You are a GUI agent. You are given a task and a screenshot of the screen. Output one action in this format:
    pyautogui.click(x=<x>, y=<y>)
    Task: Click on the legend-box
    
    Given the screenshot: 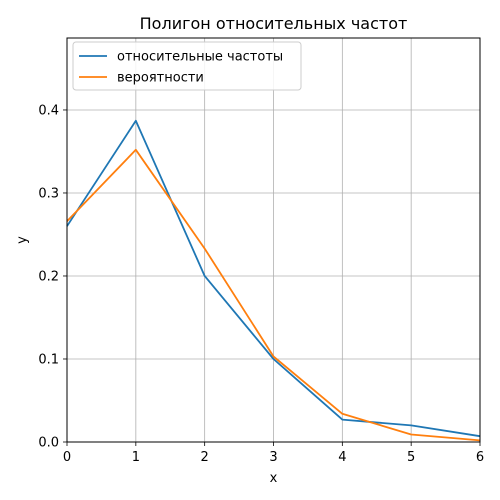 What is the action you would take?
    pyautogui.click(x=187, y=66)
    